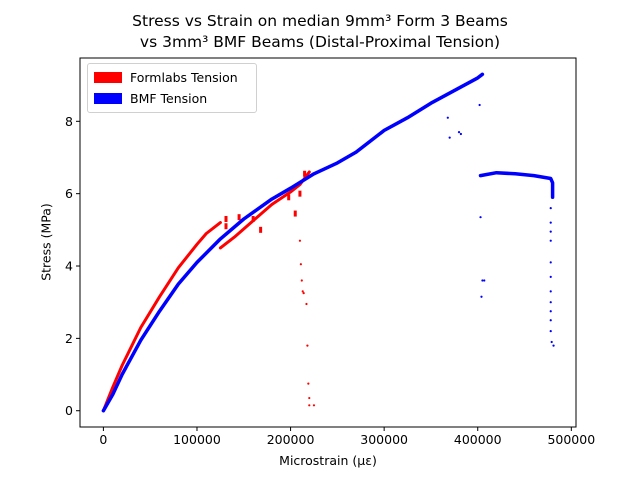 The width and height of the screenshot is (640, 480). Describe the element at coordinates (184, 77) in the screenshot. I see `legend-label-formlabs: Formlabs Tension` at that location.